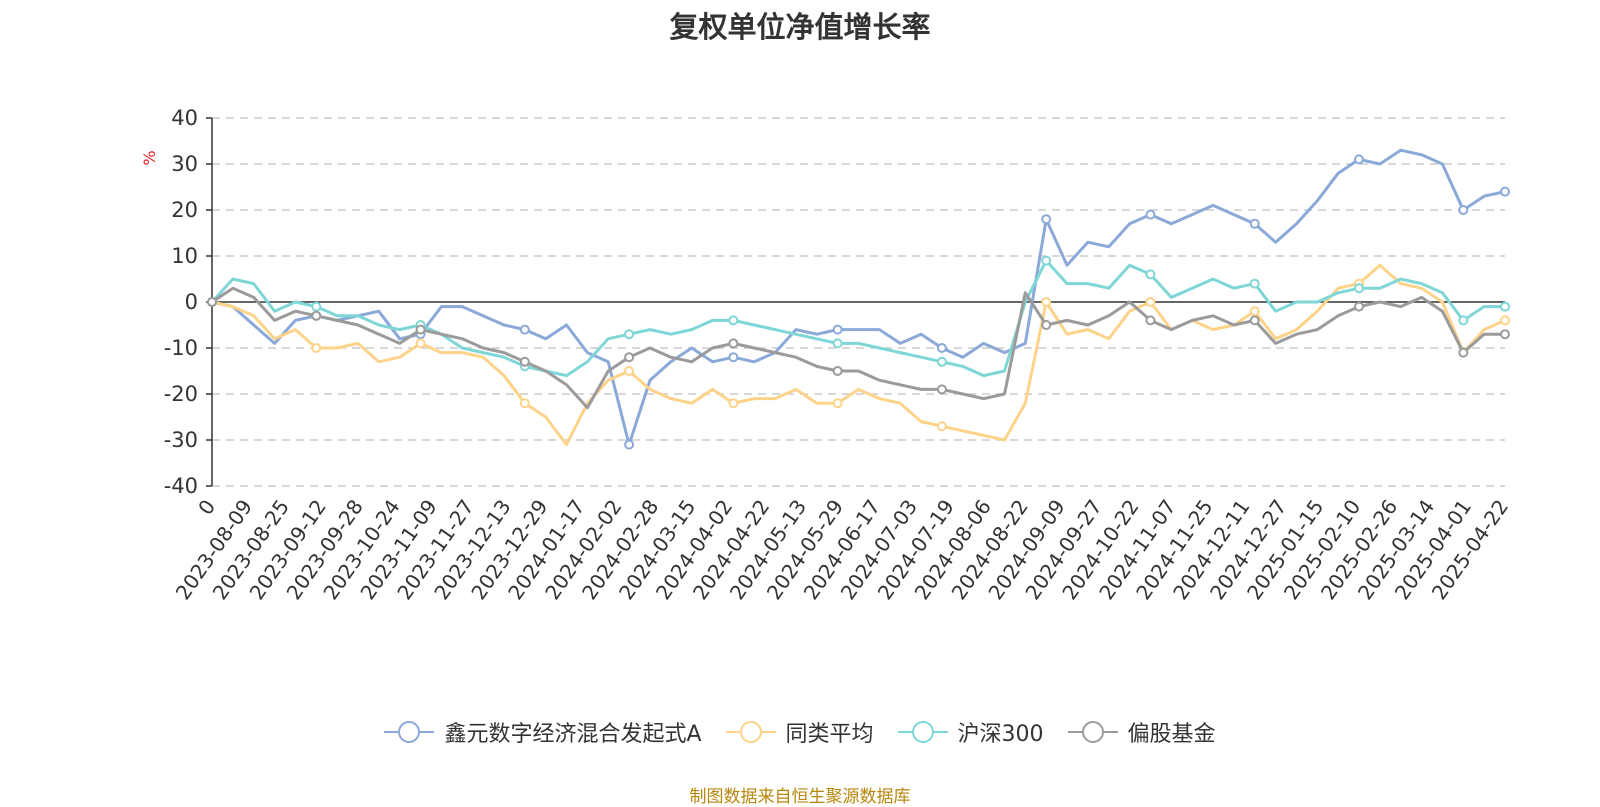 Image resolution: width=1600 pixels, height=807 pixels. I want to click on y-tick-label: 20, so click(184, 210).